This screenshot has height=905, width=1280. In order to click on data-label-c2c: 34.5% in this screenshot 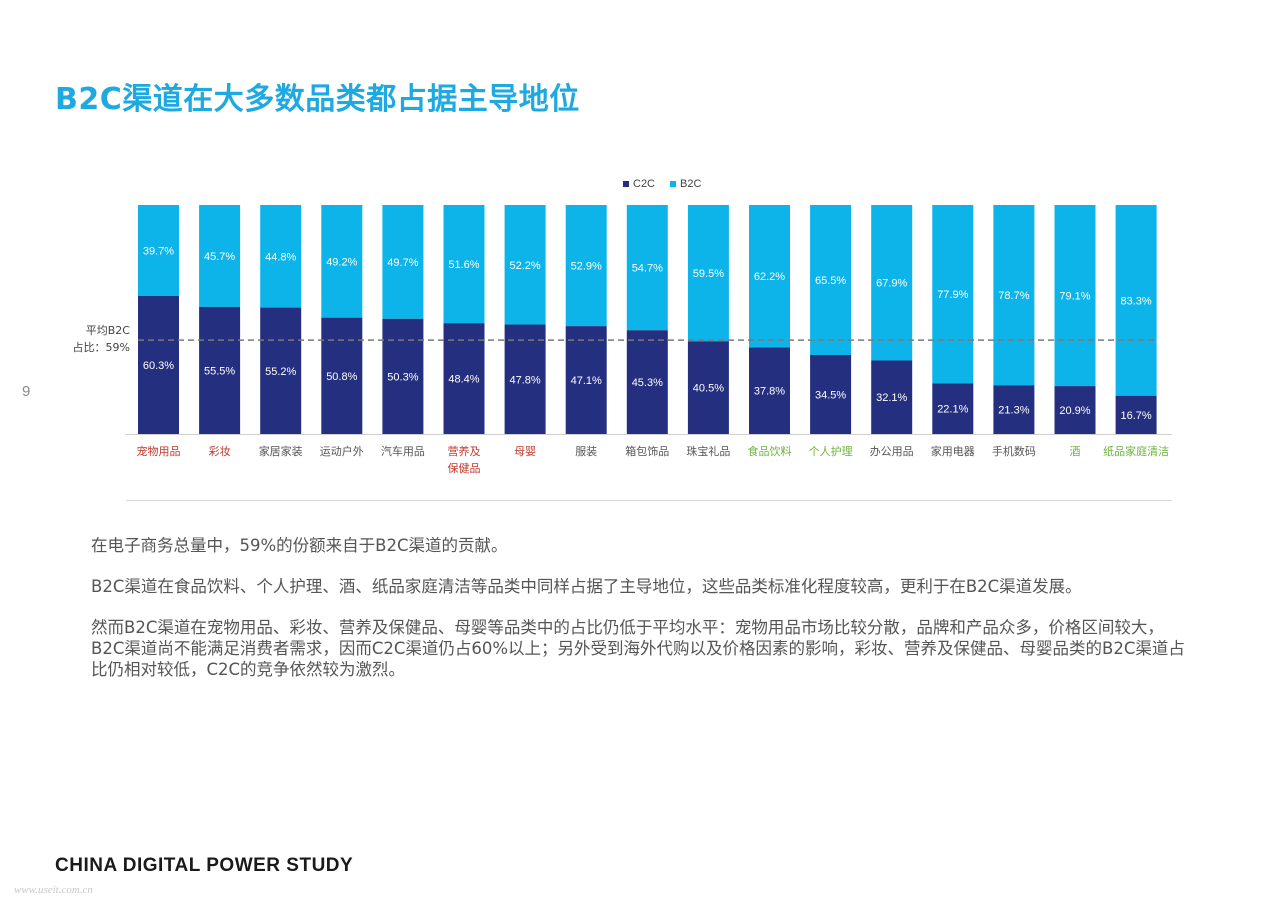, I will do `click(830, 395)`.